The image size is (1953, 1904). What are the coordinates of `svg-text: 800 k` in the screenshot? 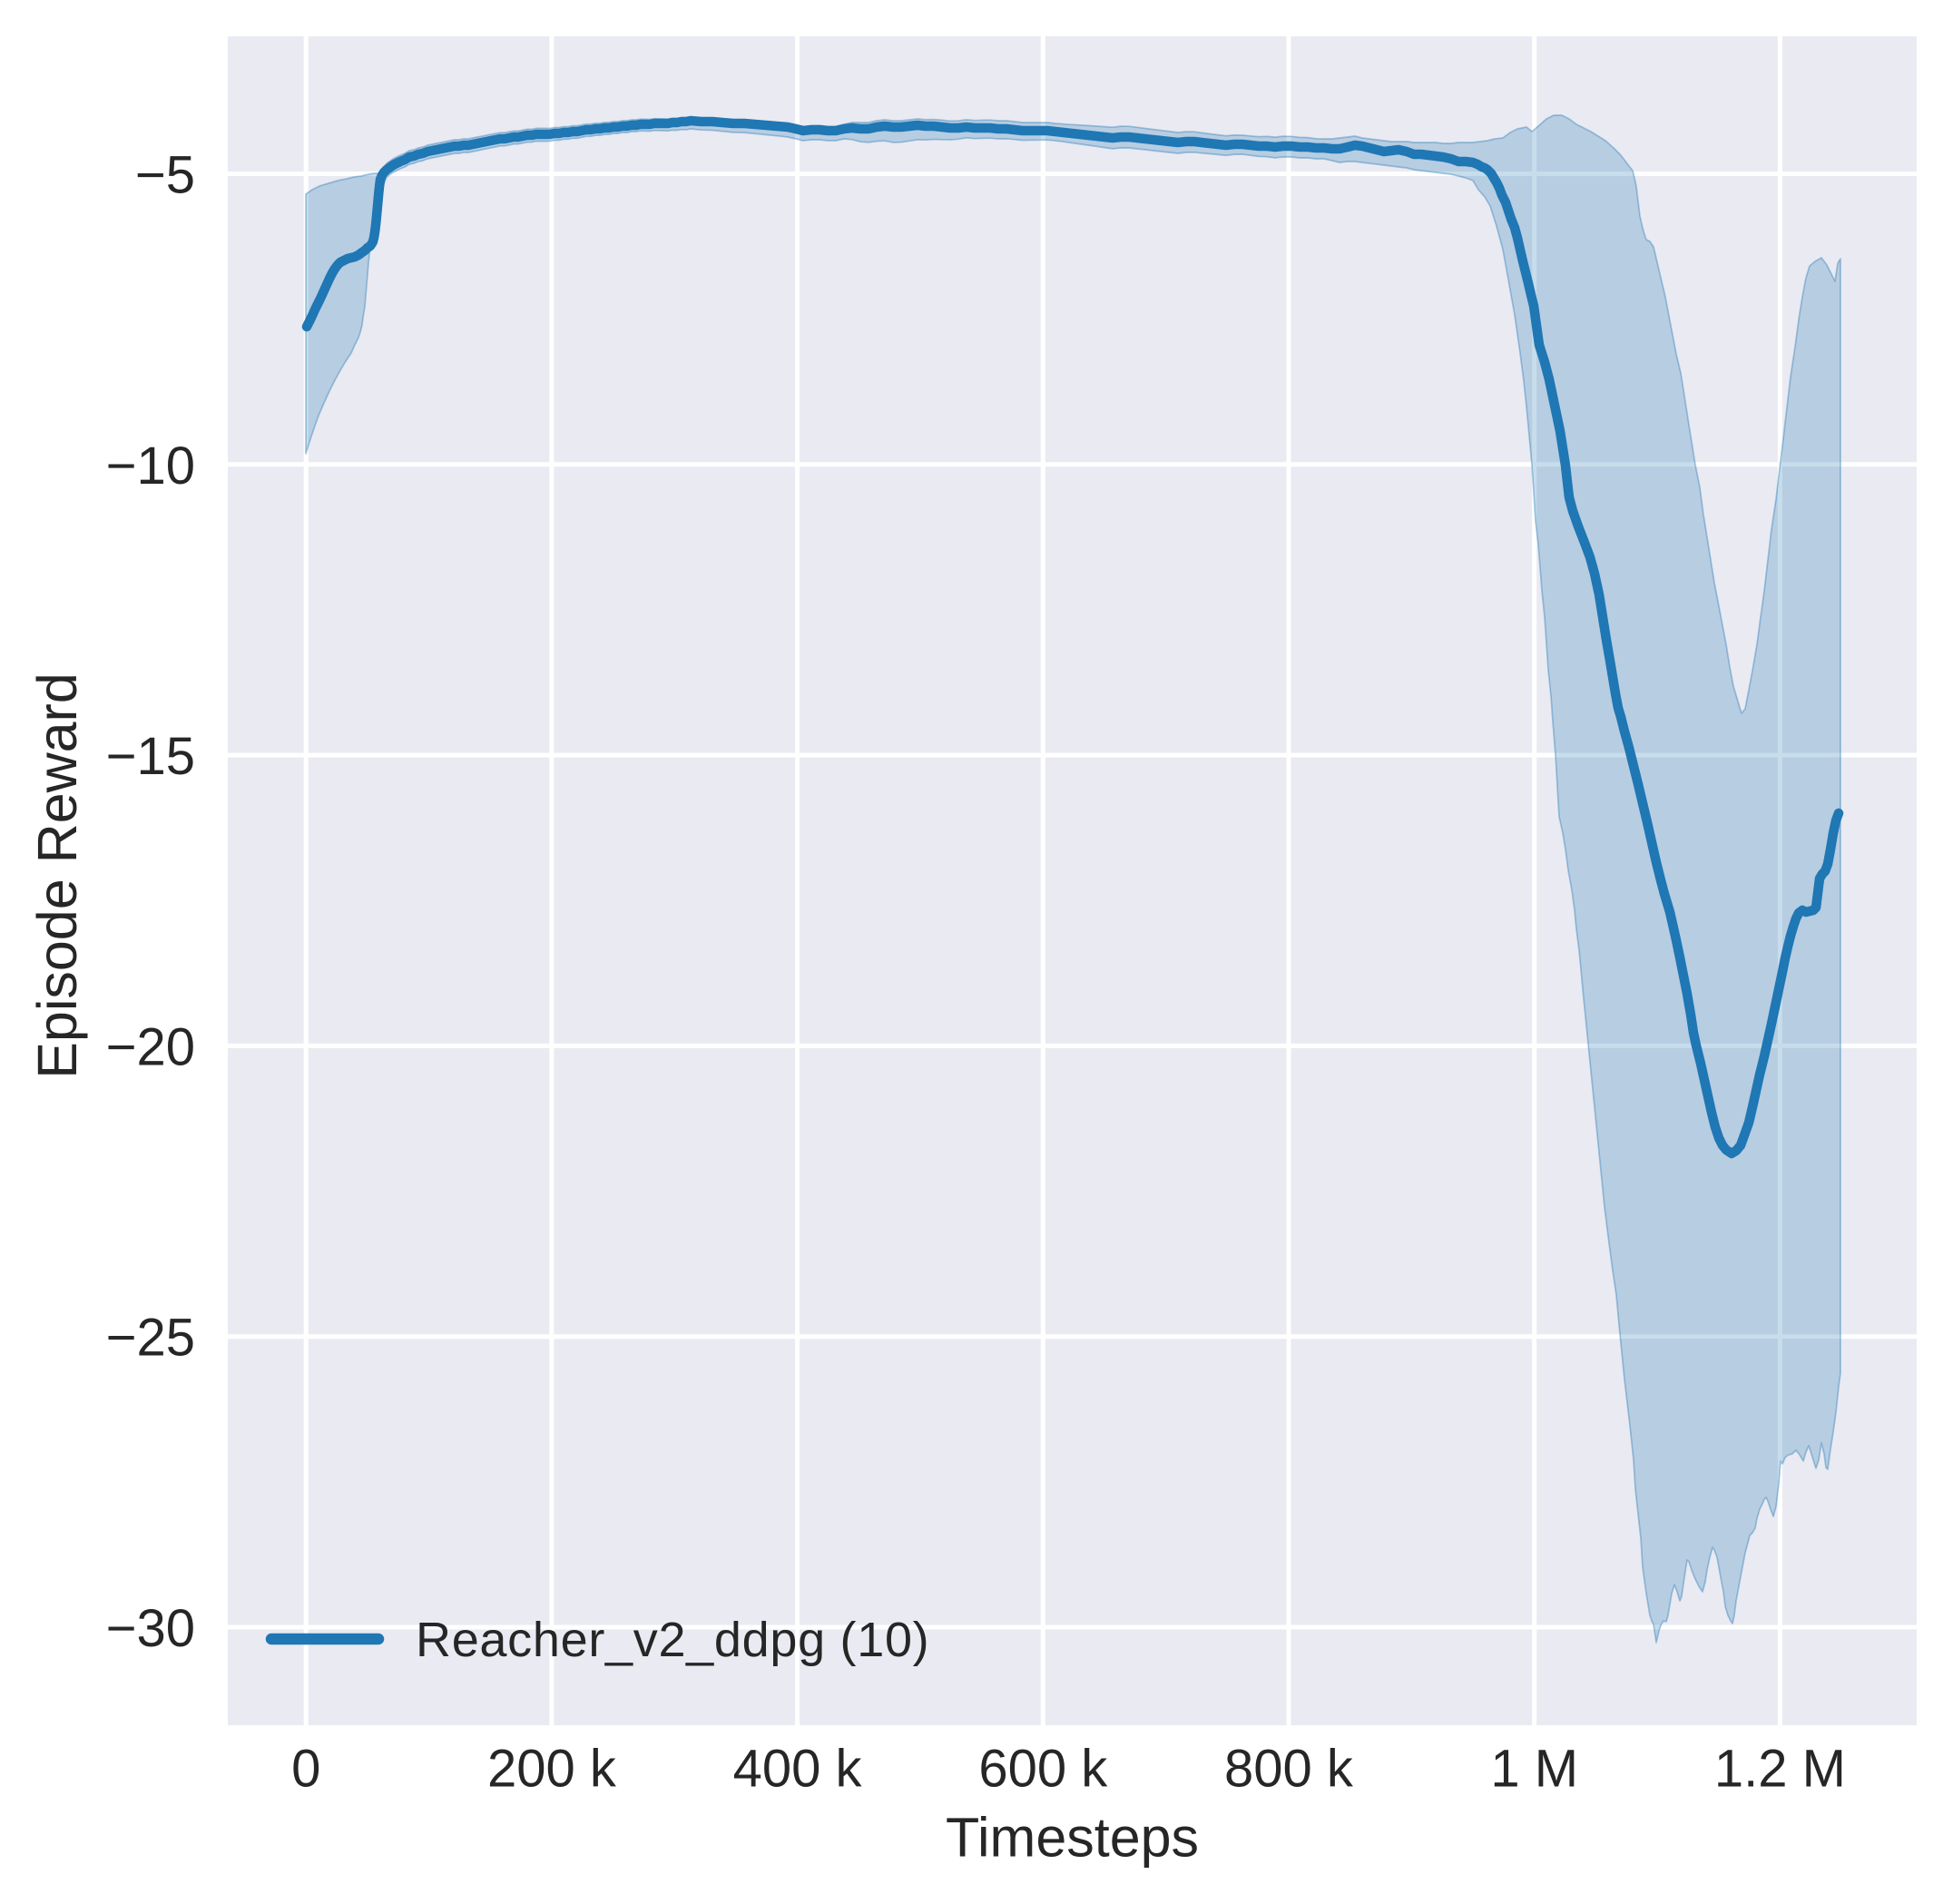 It's located at (1289, 1770).